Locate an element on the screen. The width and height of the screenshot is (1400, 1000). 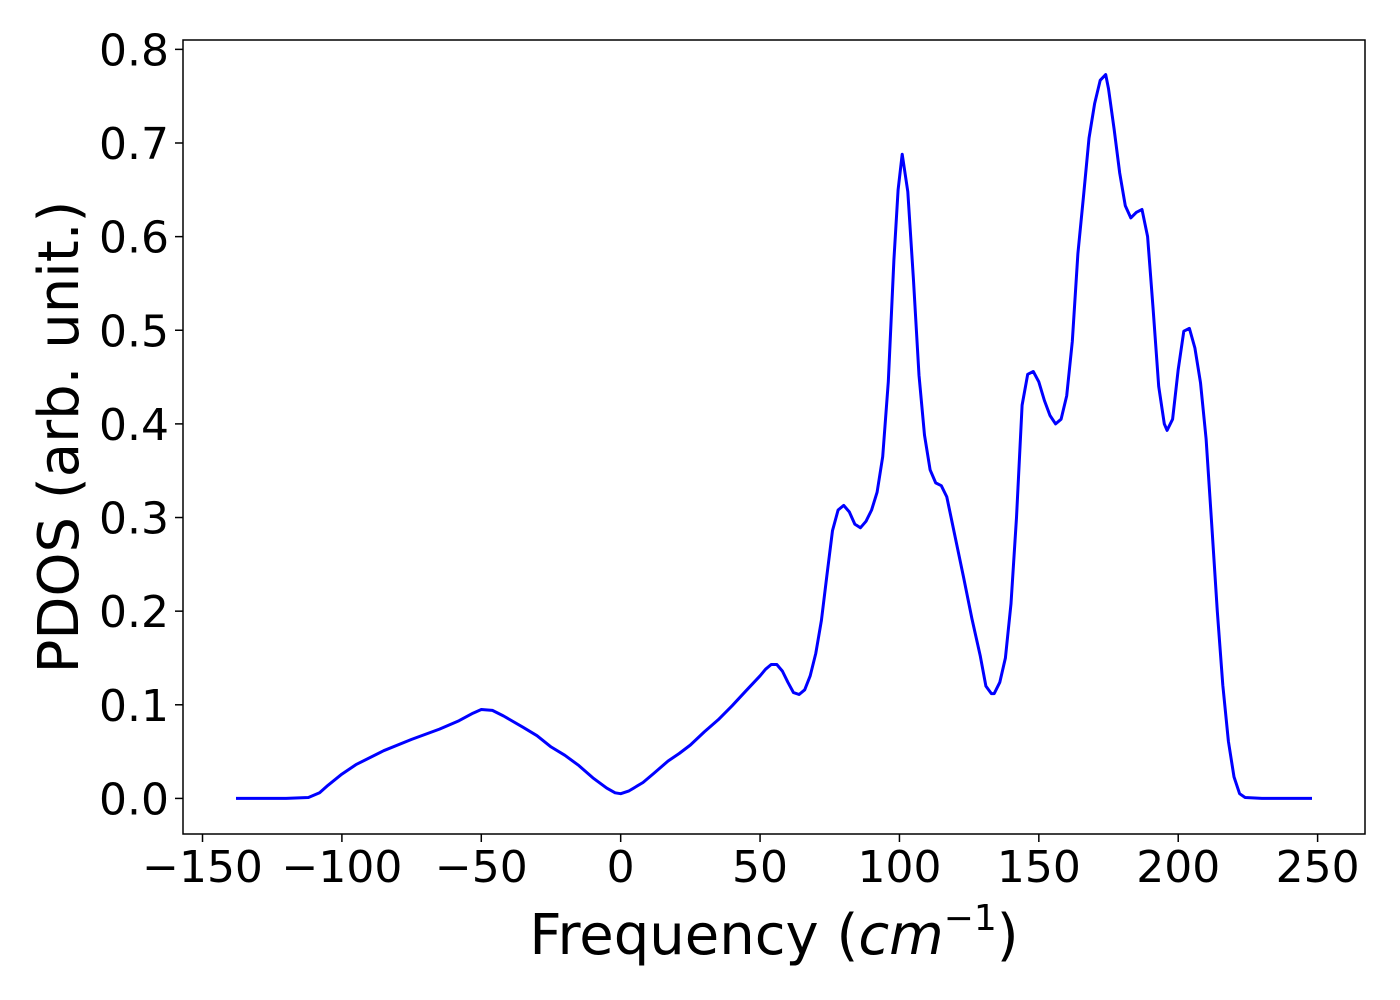
y-tick-label: 0.8 is located at coordinates (134, 50).